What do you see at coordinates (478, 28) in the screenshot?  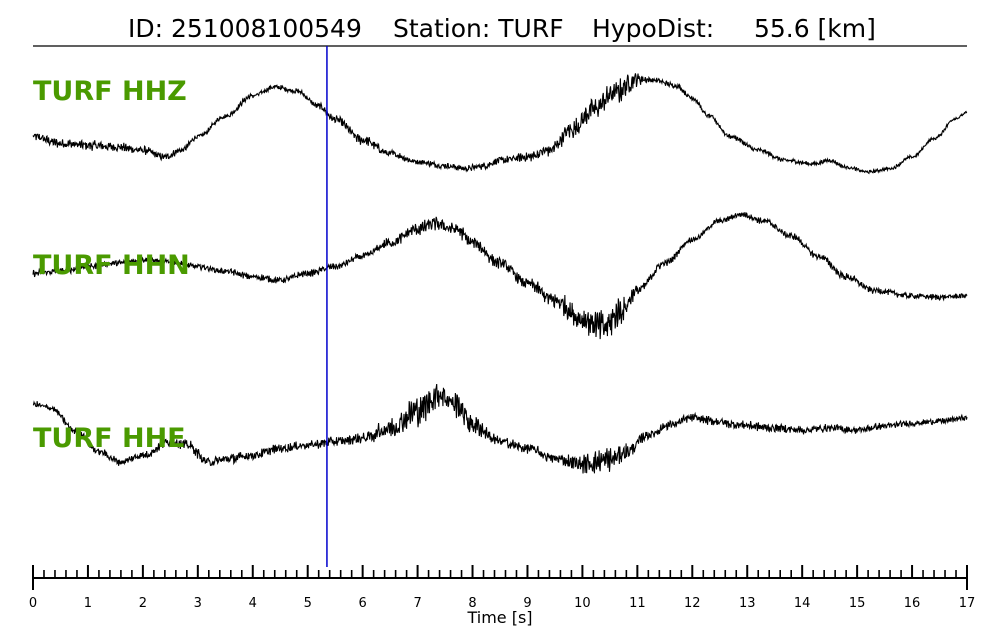 I see `title-station: Station: TURF` at bounding box center [478, 28].